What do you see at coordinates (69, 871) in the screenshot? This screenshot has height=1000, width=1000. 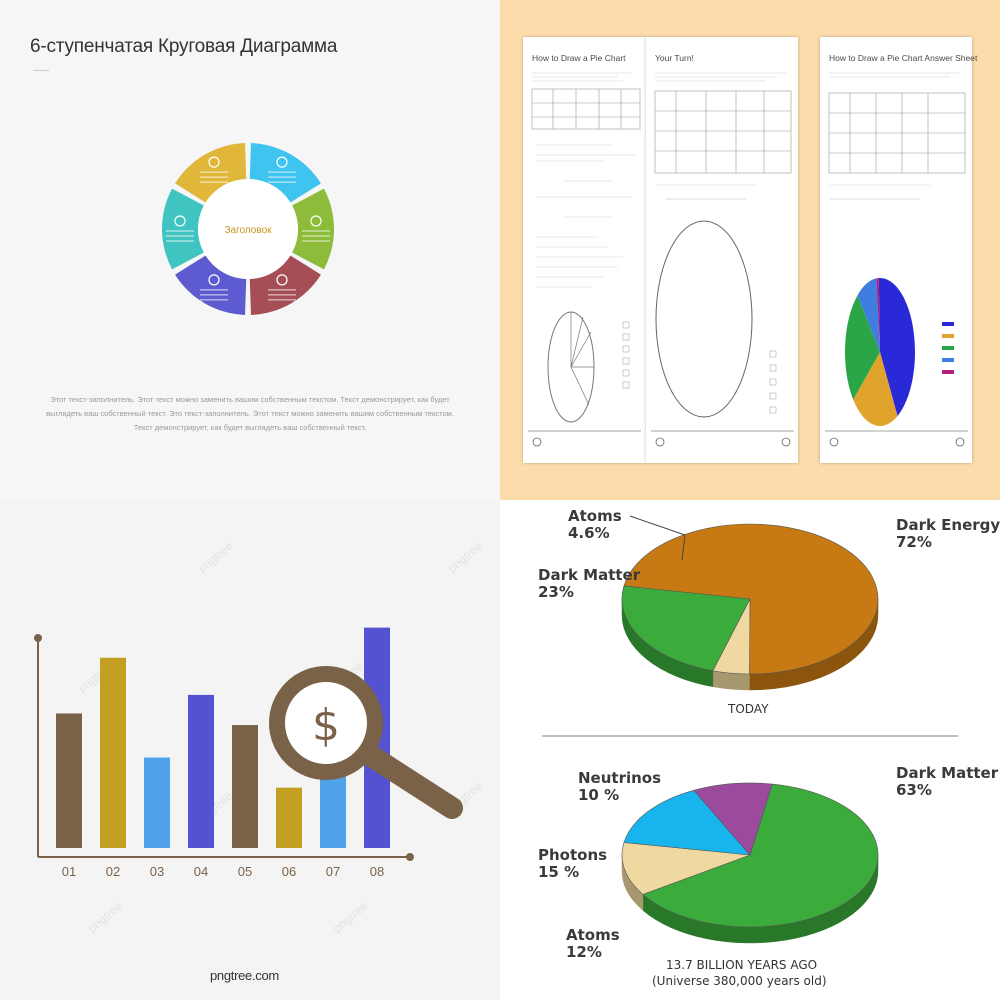 I see `x-tick-label: 01` at bounding box center [69, 871].